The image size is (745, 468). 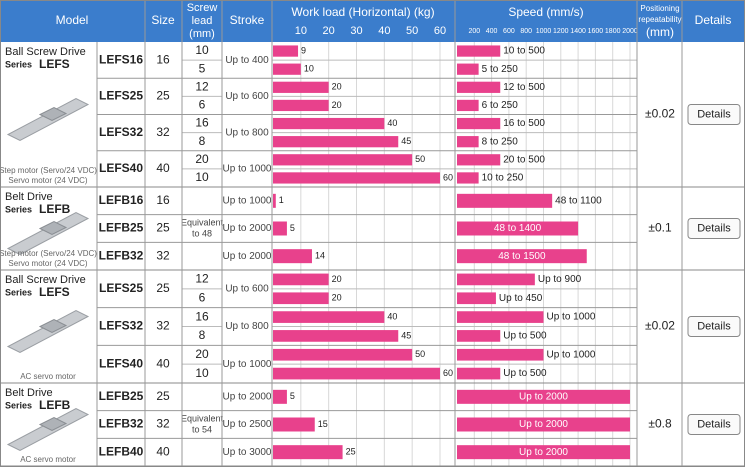 I want to click on speed-label: 48 to 1400, so click(x=518, y=228).